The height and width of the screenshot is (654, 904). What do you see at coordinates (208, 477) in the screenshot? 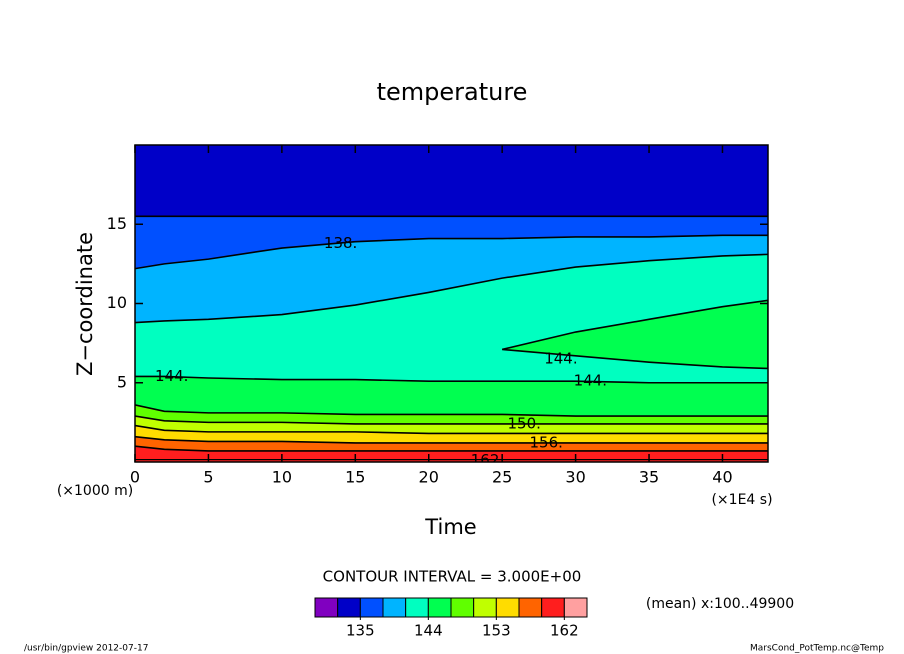
I see `x-tick-label: 5` at bounding box center [208, 477].